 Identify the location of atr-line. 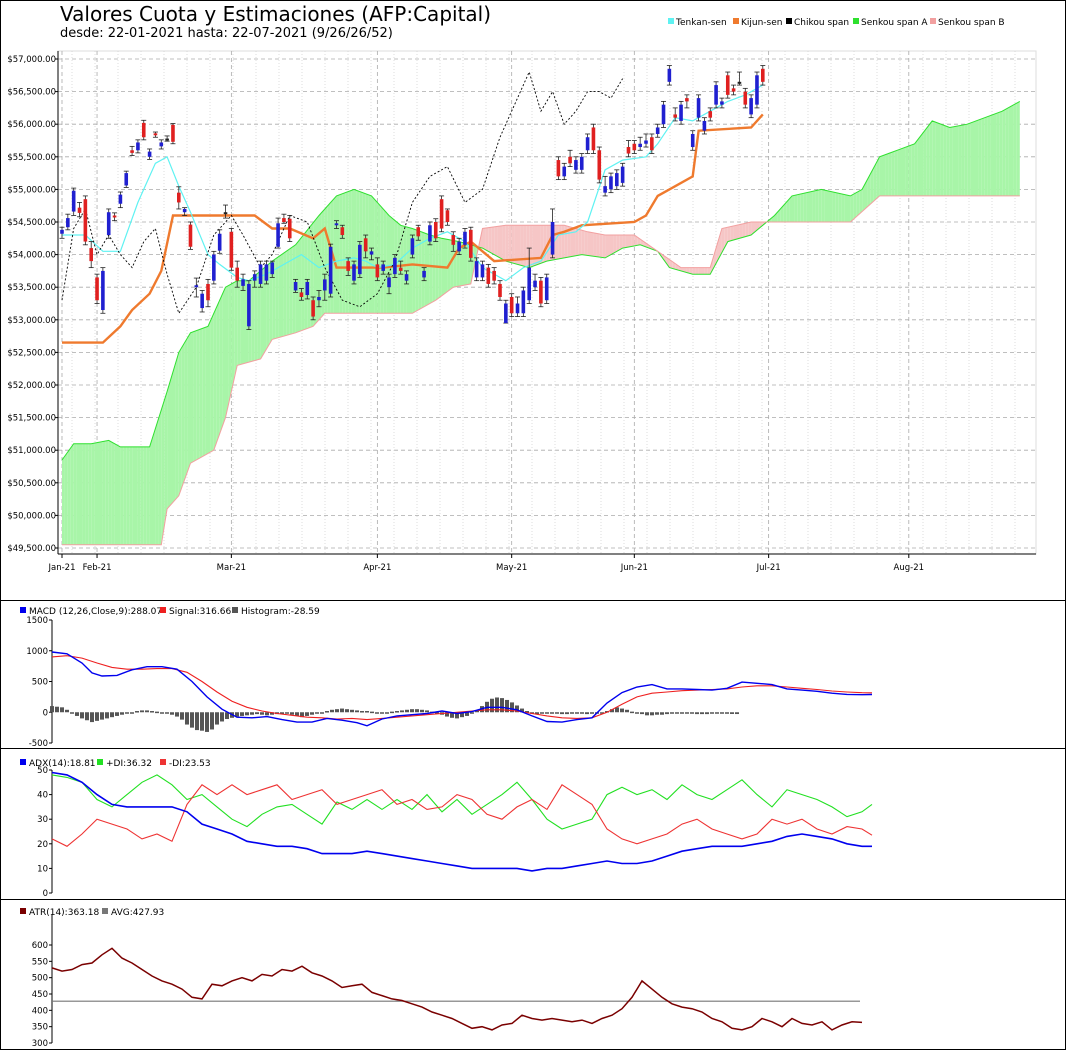
(457, 989).